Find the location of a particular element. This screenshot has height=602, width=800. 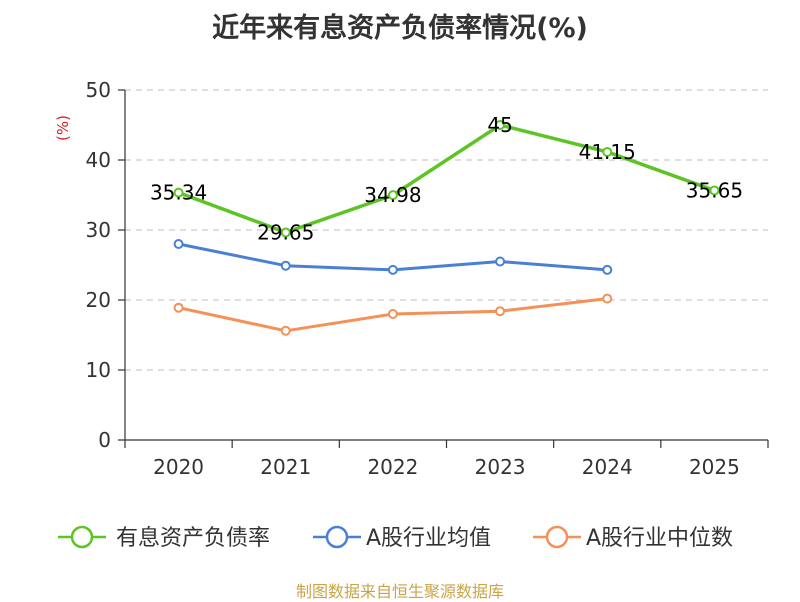

legend: 有息资产负债率 A股行业均值 A股行业中位数 is located at coordinates (395, 538).